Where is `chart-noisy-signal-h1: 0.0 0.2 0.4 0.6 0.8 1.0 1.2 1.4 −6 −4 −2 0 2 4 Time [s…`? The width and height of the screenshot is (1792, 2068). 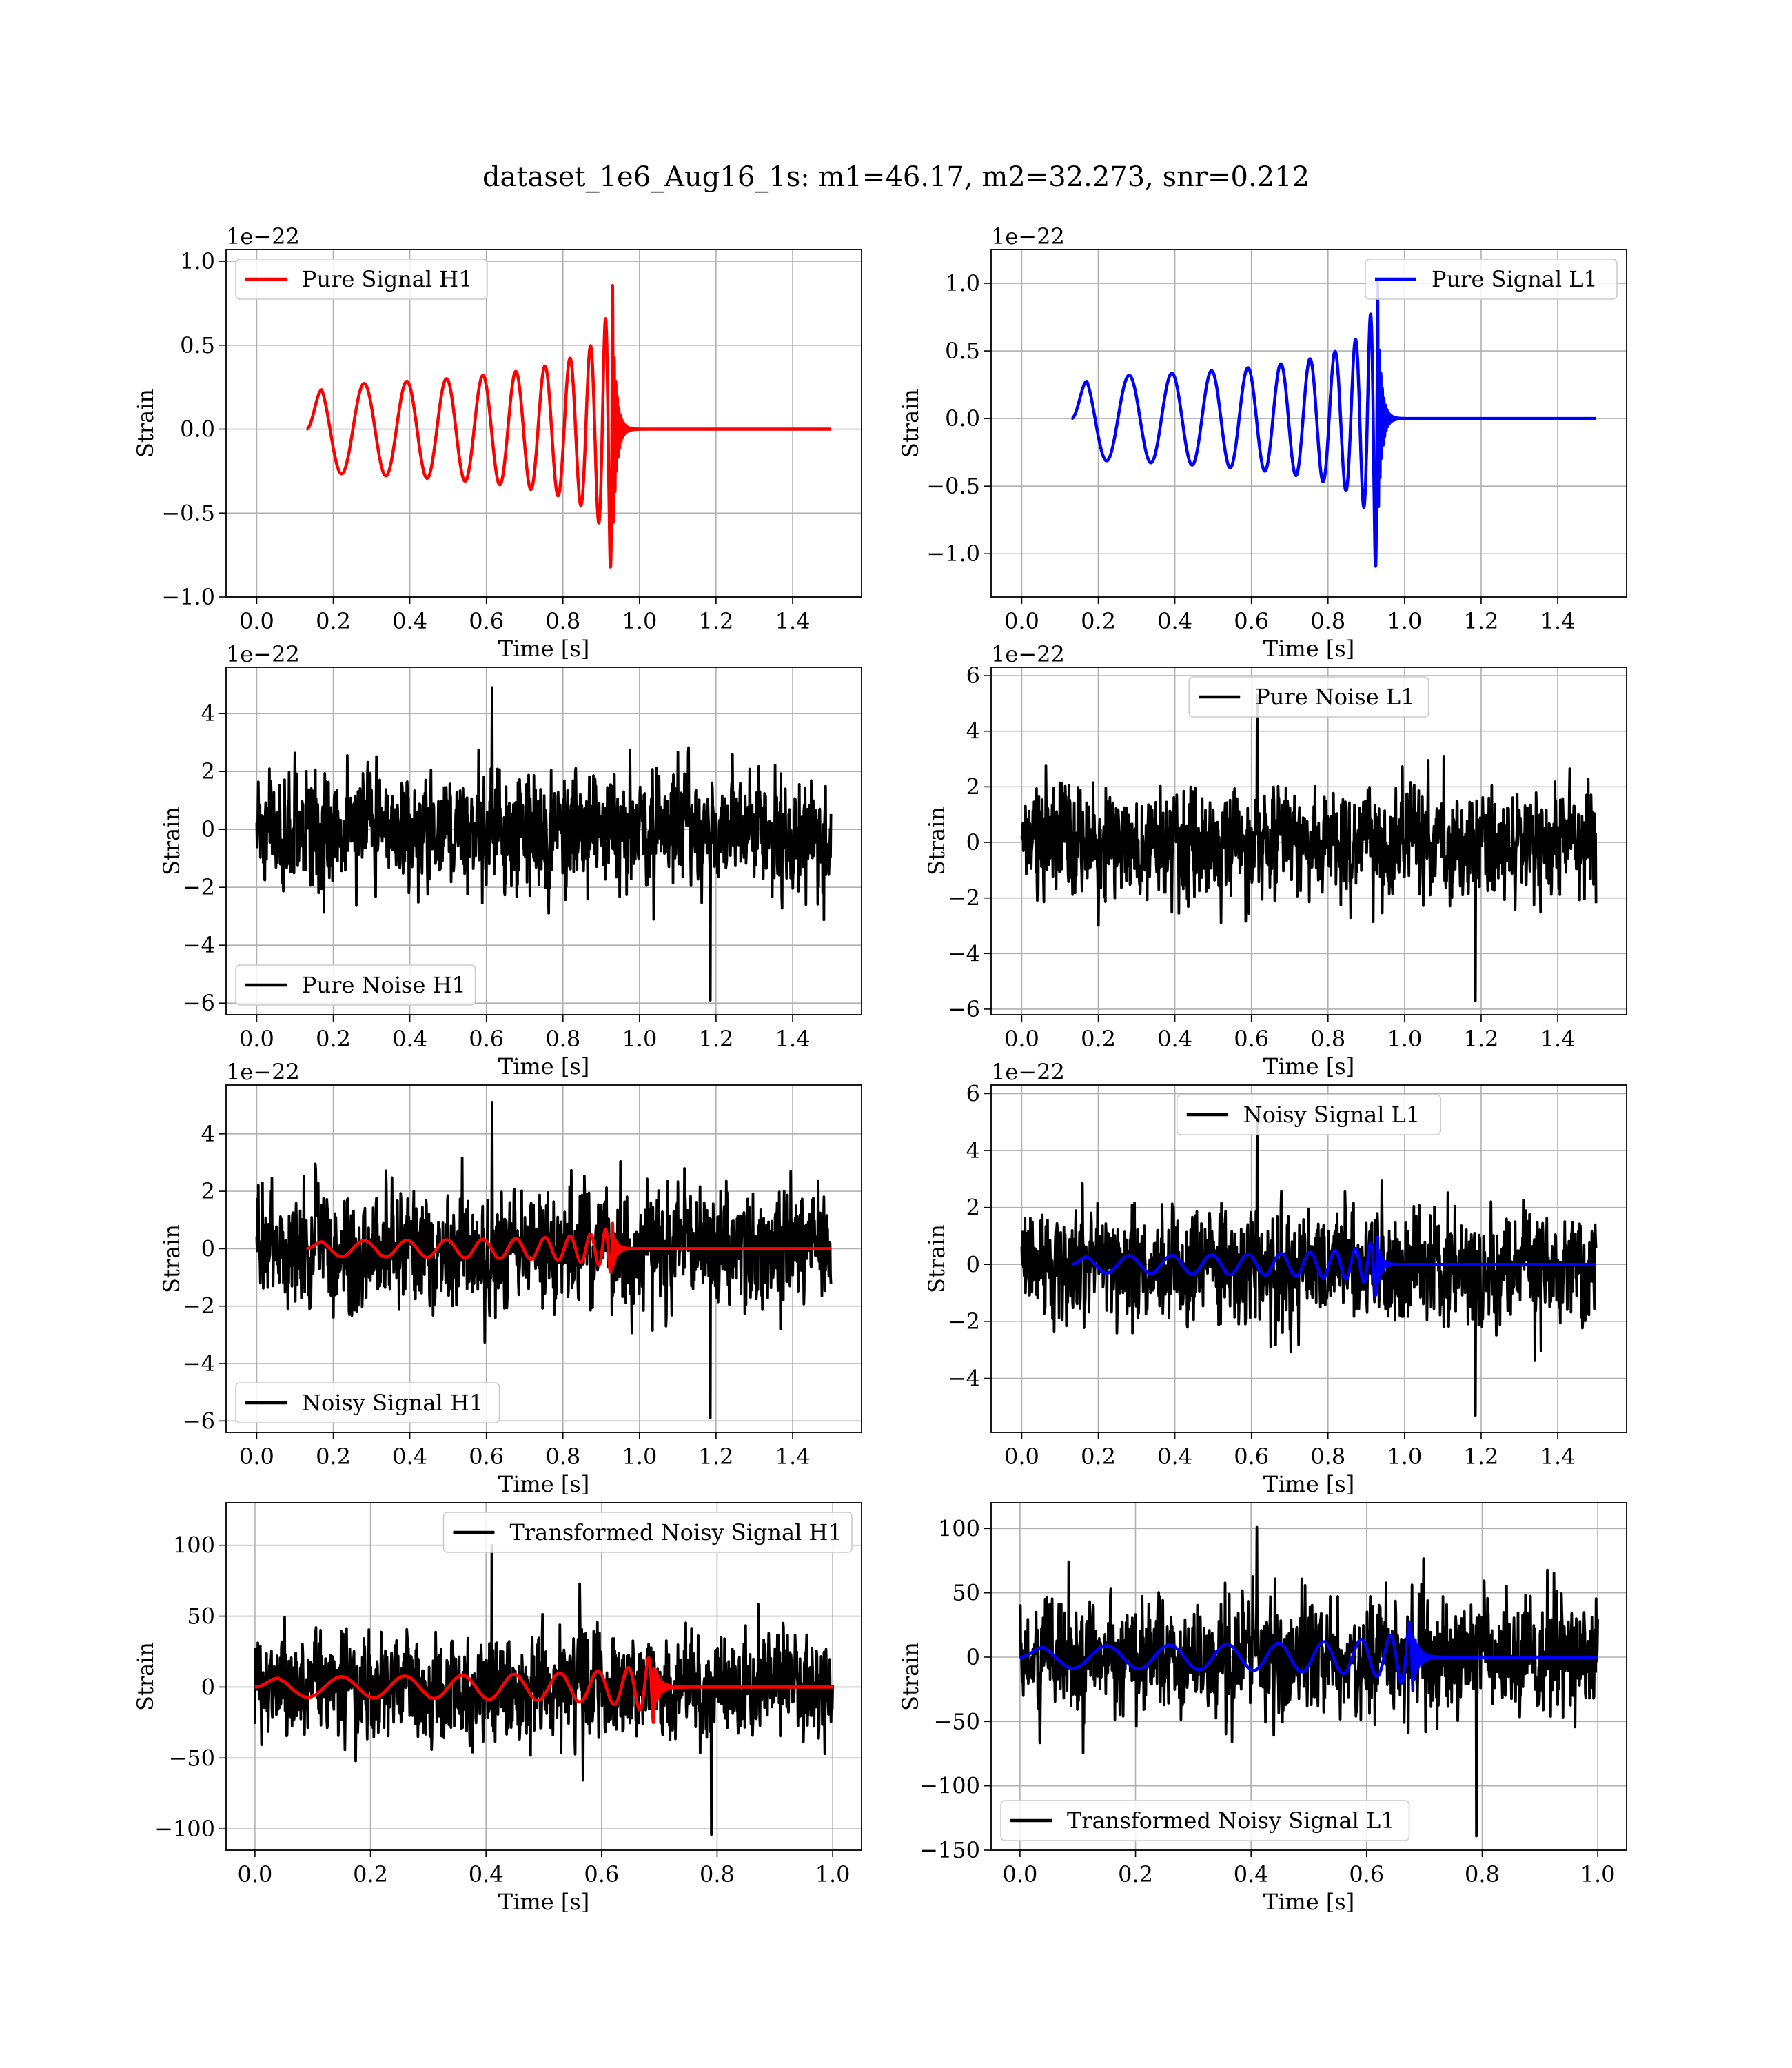
chart-noisy-signal-h1: 0.0 0.2 0.4 0.6 0.8 1.0 1.2 1.4 −6 −4 −2 0 2 4 Time [s… is located at coordinates (510, 1278).